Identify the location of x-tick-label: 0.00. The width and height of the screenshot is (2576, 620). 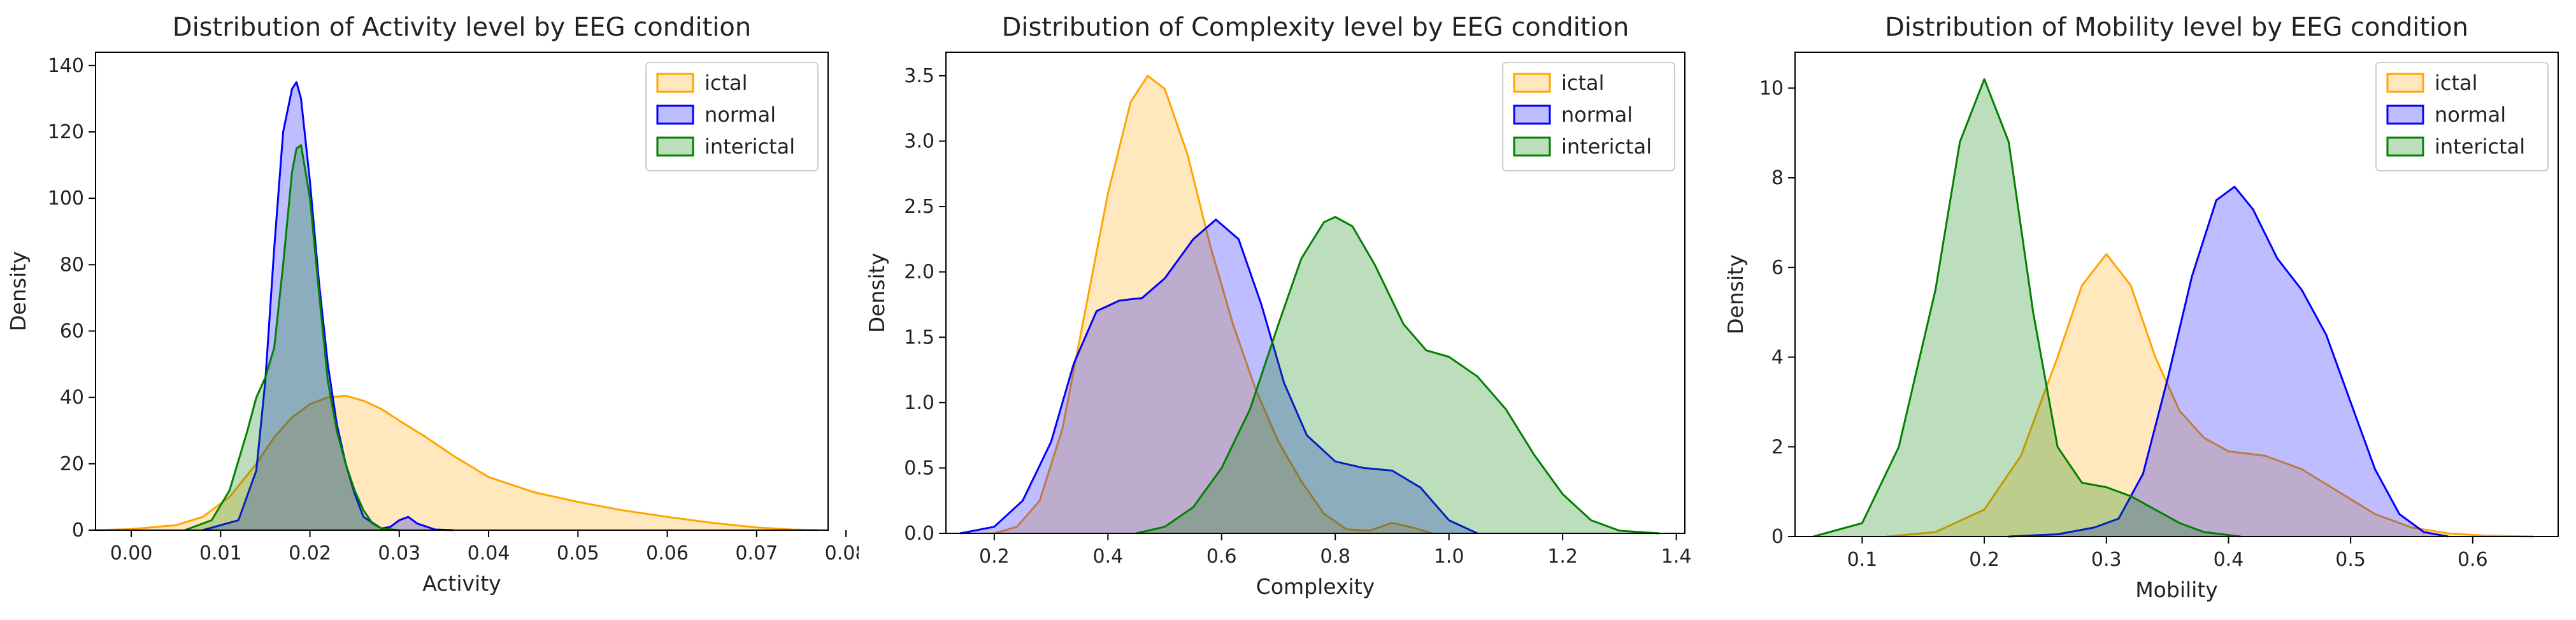
(131, 553).